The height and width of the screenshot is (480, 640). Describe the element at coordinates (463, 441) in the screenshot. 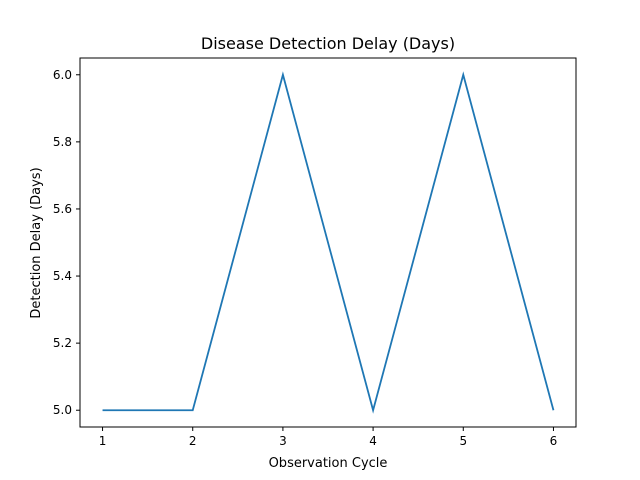

I see `x-tick-label: 5` at that location.